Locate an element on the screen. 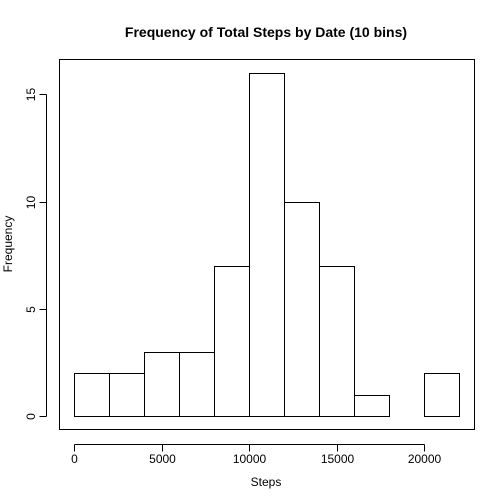 This screenshot has height=504, width=504. x-tick-label: 20000 is located at coordinates (425, 459).